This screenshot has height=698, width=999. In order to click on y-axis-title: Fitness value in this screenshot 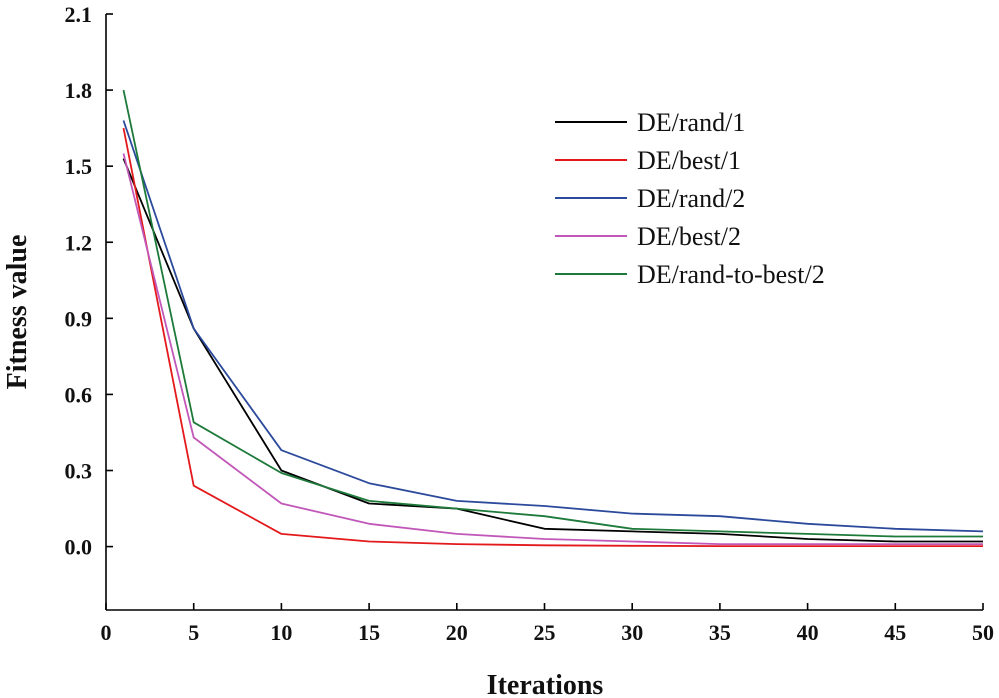, I will do `click(17, 312)`.